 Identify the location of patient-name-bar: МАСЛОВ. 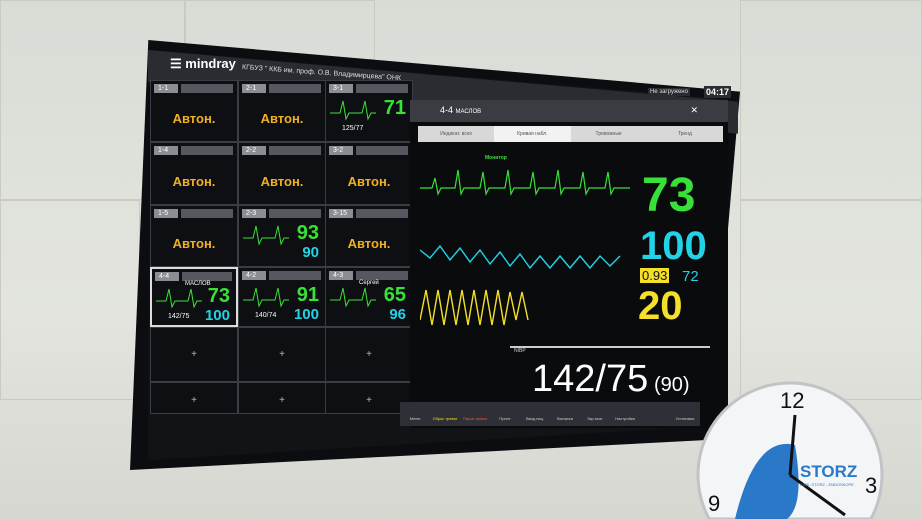
(207, 279).